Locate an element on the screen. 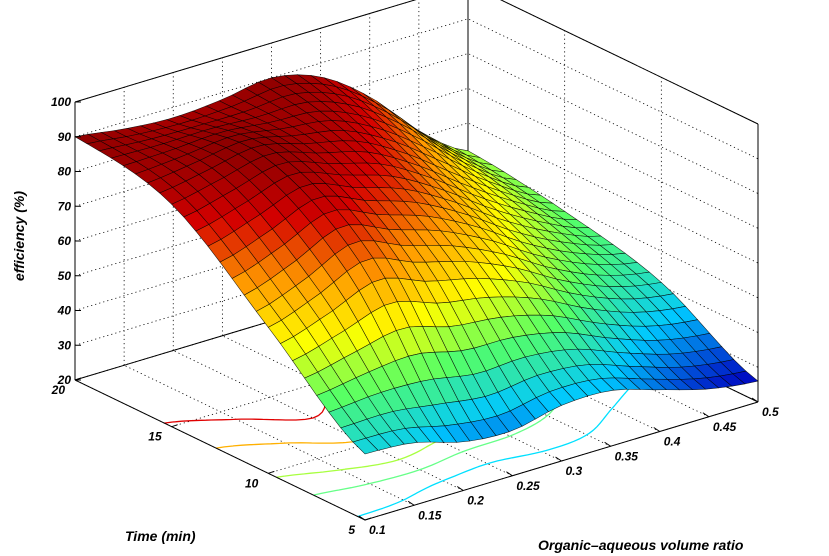 This screenshot has width=829, height=556. x-tick-label: 0.4 is located at coordinates (672, 442).